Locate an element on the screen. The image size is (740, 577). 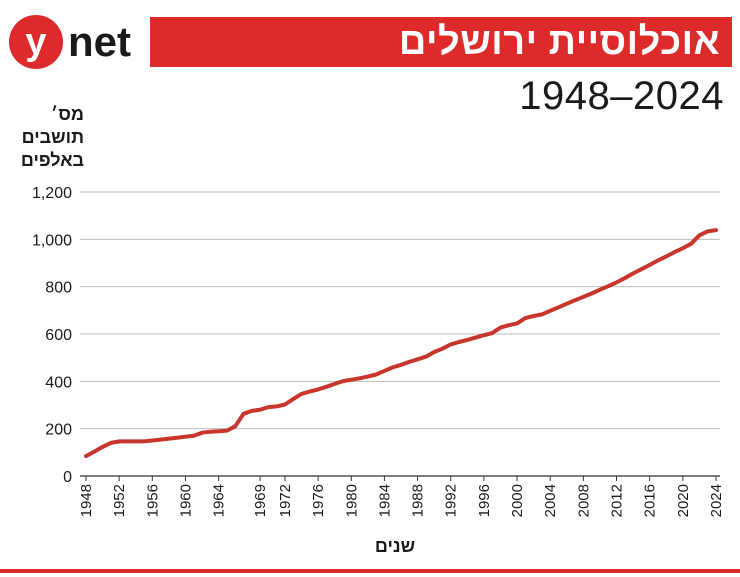
y-tick-label: 200 is located at coordinates (58, 430).